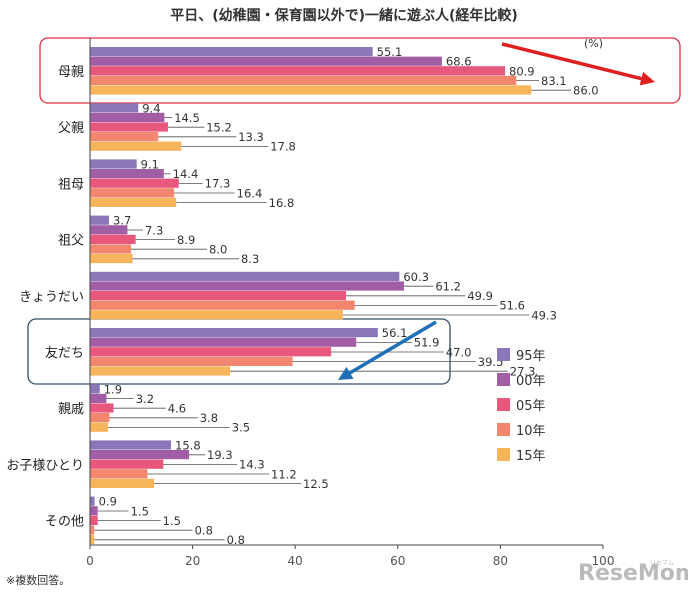  Describe the element at coordinates (150, 165) in the screenshot. I see `value-label: 9.1` at that location.